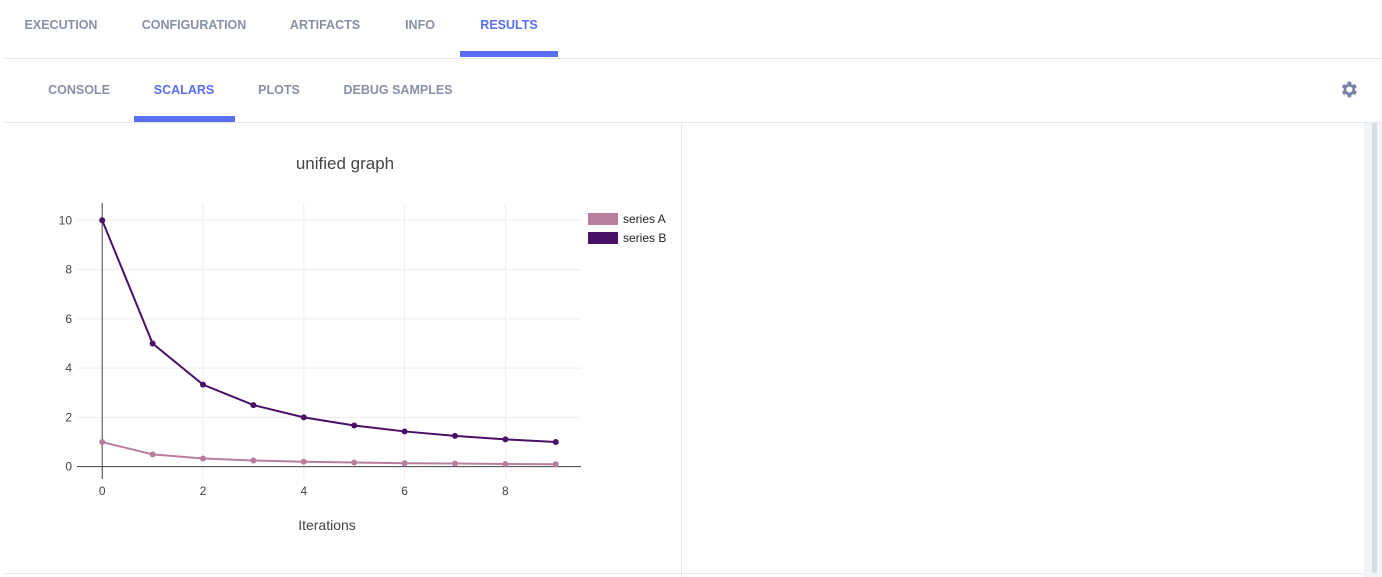 This screenshot has height=577, width=1382. What do you see at coordinates (68, 319) in the screenshot?
I see `y-tick-label: 6` at bounding box center [68, 319].